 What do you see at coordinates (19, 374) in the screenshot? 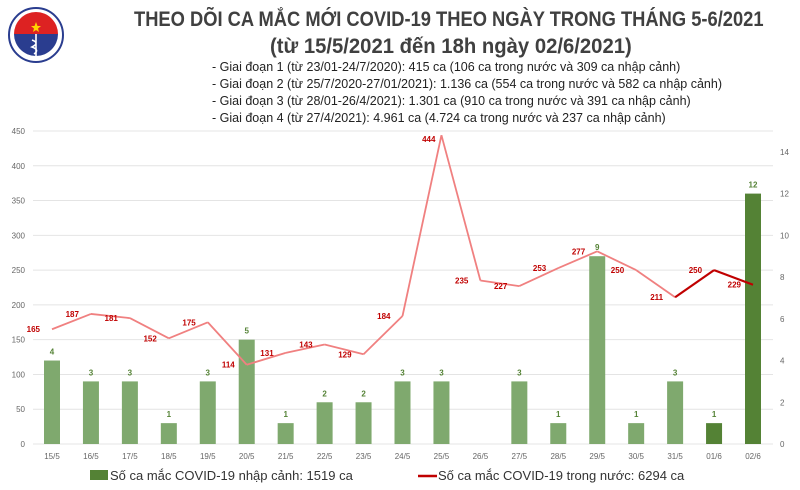
I see `y-left-tick-label: 100` at bounding box center [19, 374].